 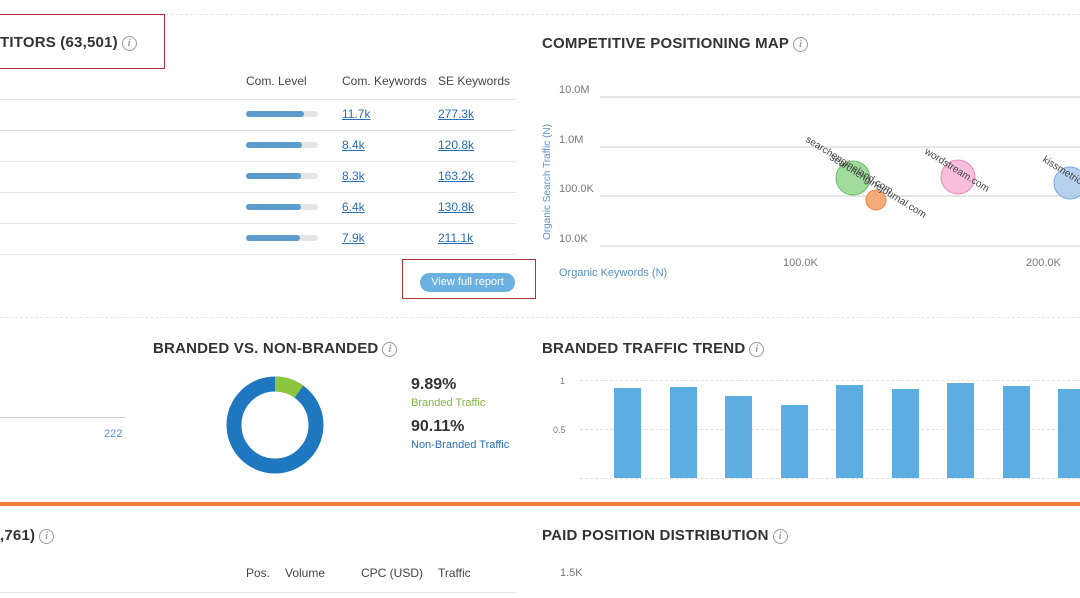 I want to click on competitors-title-text: TITORS (63,501), so click(x=59, y=42).